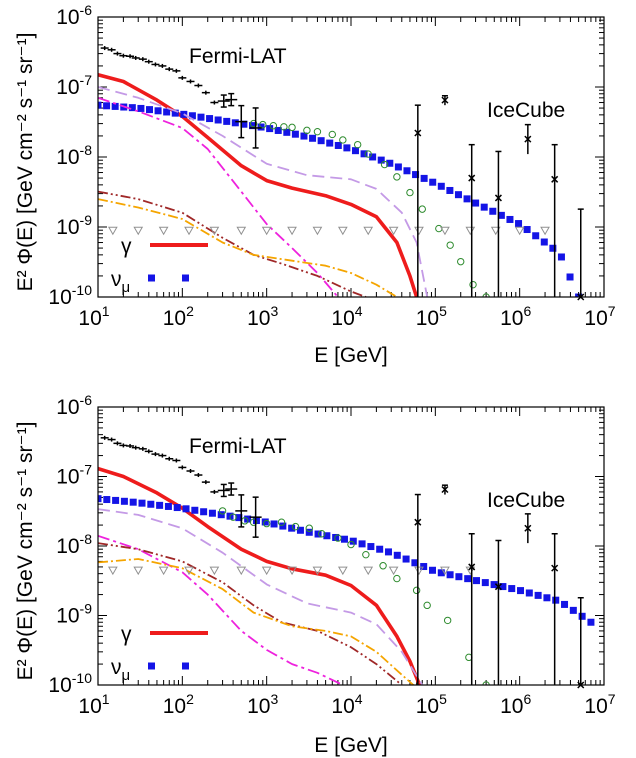 The height and width of the screenshot is (758, 636). Describe the element at coordinates (178, 316) in the screenshot. I see `x-tick-label: 10²` at that location.